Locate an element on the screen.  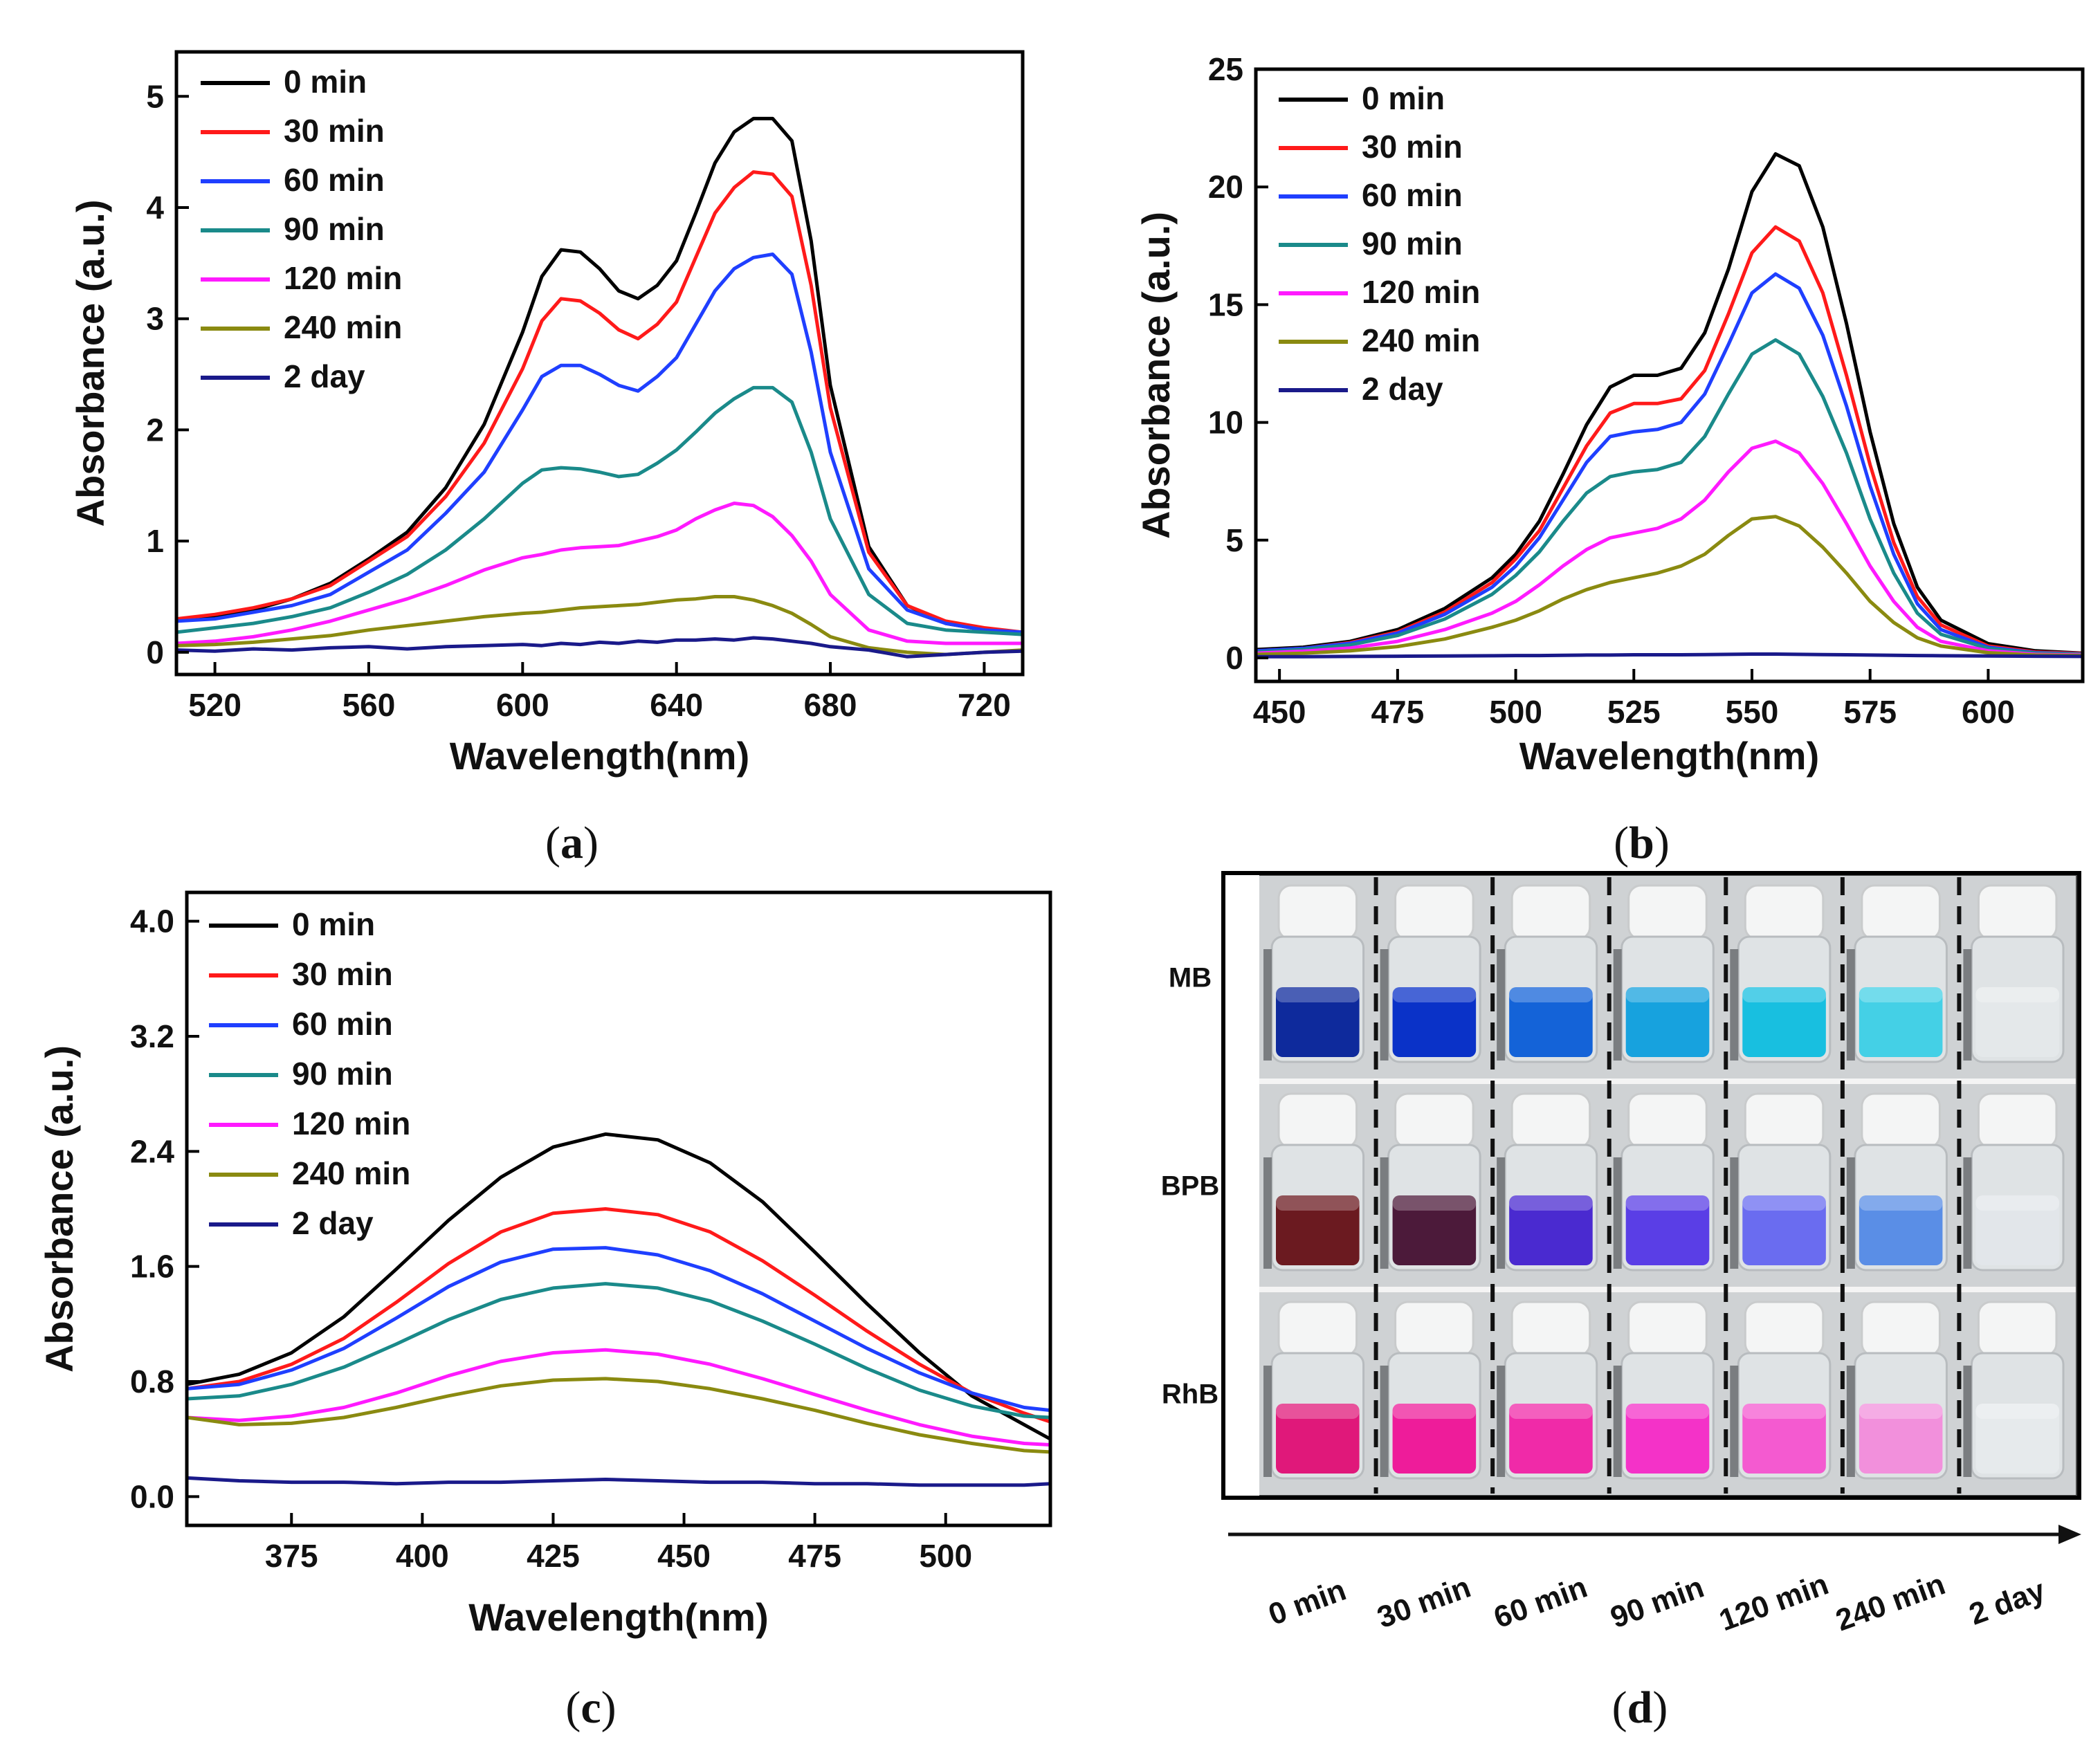
time-label: 30 min is located at coordinates (1424, 1602).